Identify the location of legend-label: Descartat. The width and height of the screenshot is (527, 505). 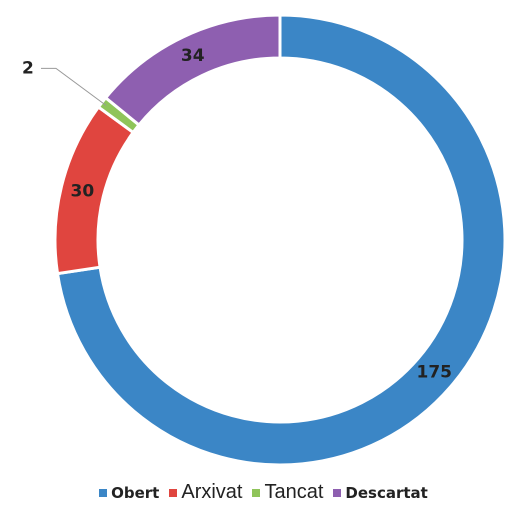
(386, 492).